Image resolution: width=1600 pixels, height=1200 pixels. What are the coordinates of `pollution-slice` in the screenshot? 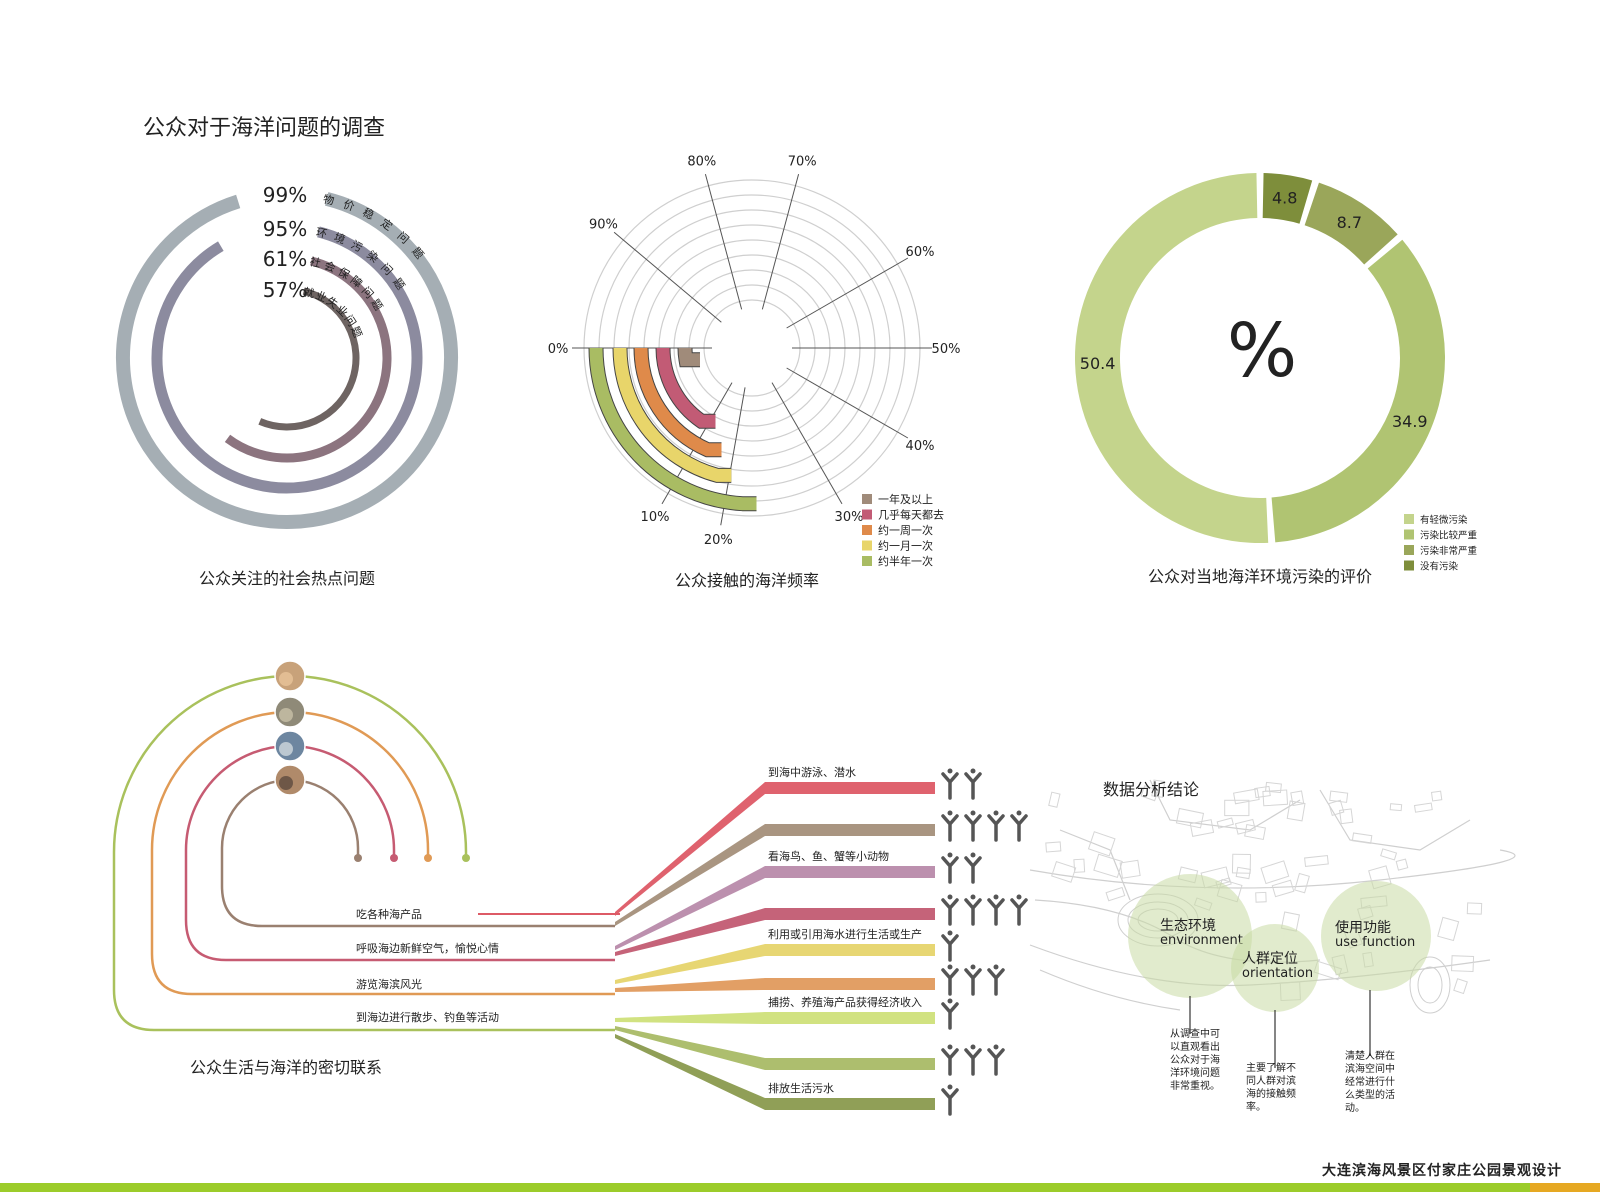 It's located at (1171, 358).